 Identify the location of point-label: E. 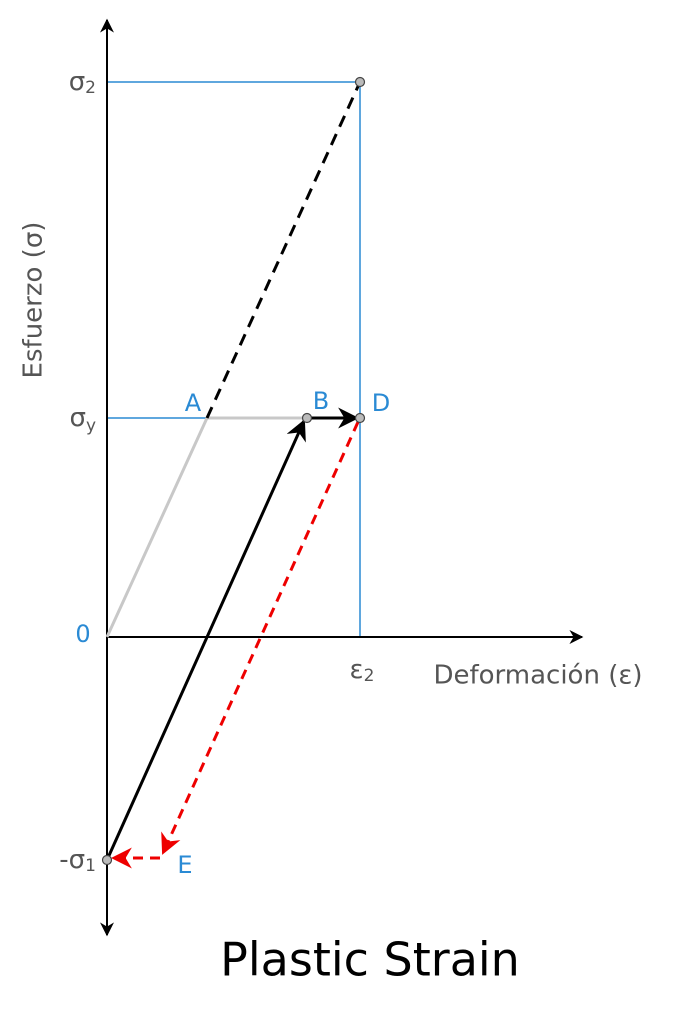
(184, 865).